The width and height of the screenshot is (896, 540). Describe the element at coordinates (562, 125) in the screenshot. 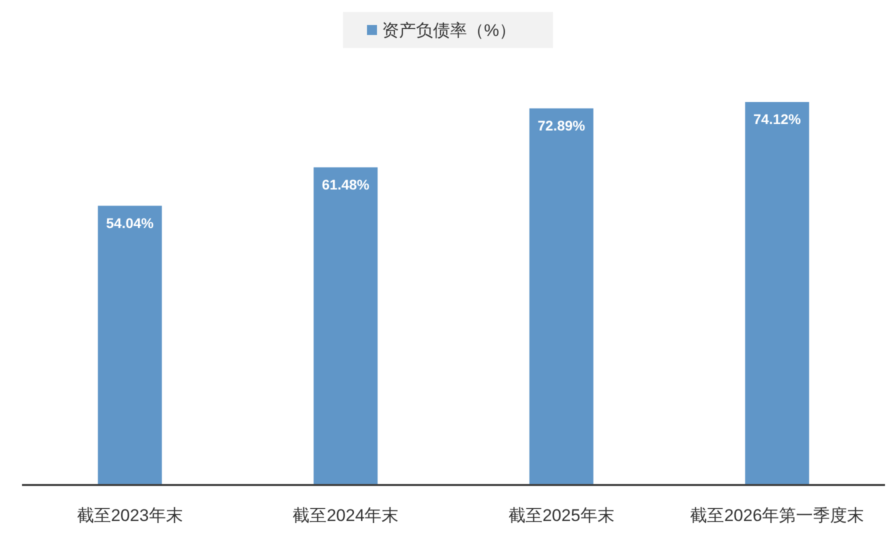

I see `data-label: 72.89%` at that location.